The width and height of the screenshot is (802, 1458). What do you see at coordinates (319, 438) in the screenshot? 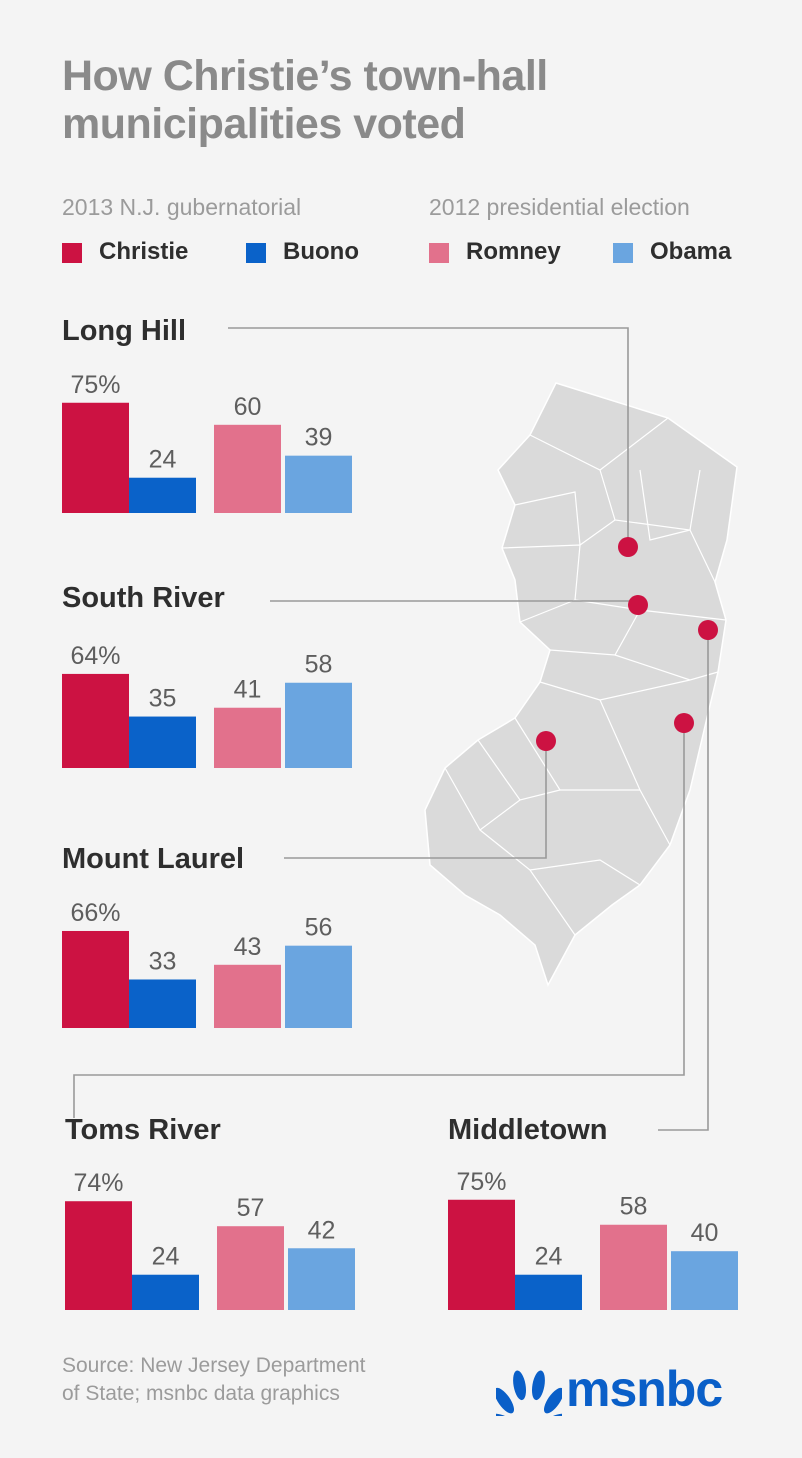
I see `data-label-long-hill-obama: 39` at bounding box center [319, 438].